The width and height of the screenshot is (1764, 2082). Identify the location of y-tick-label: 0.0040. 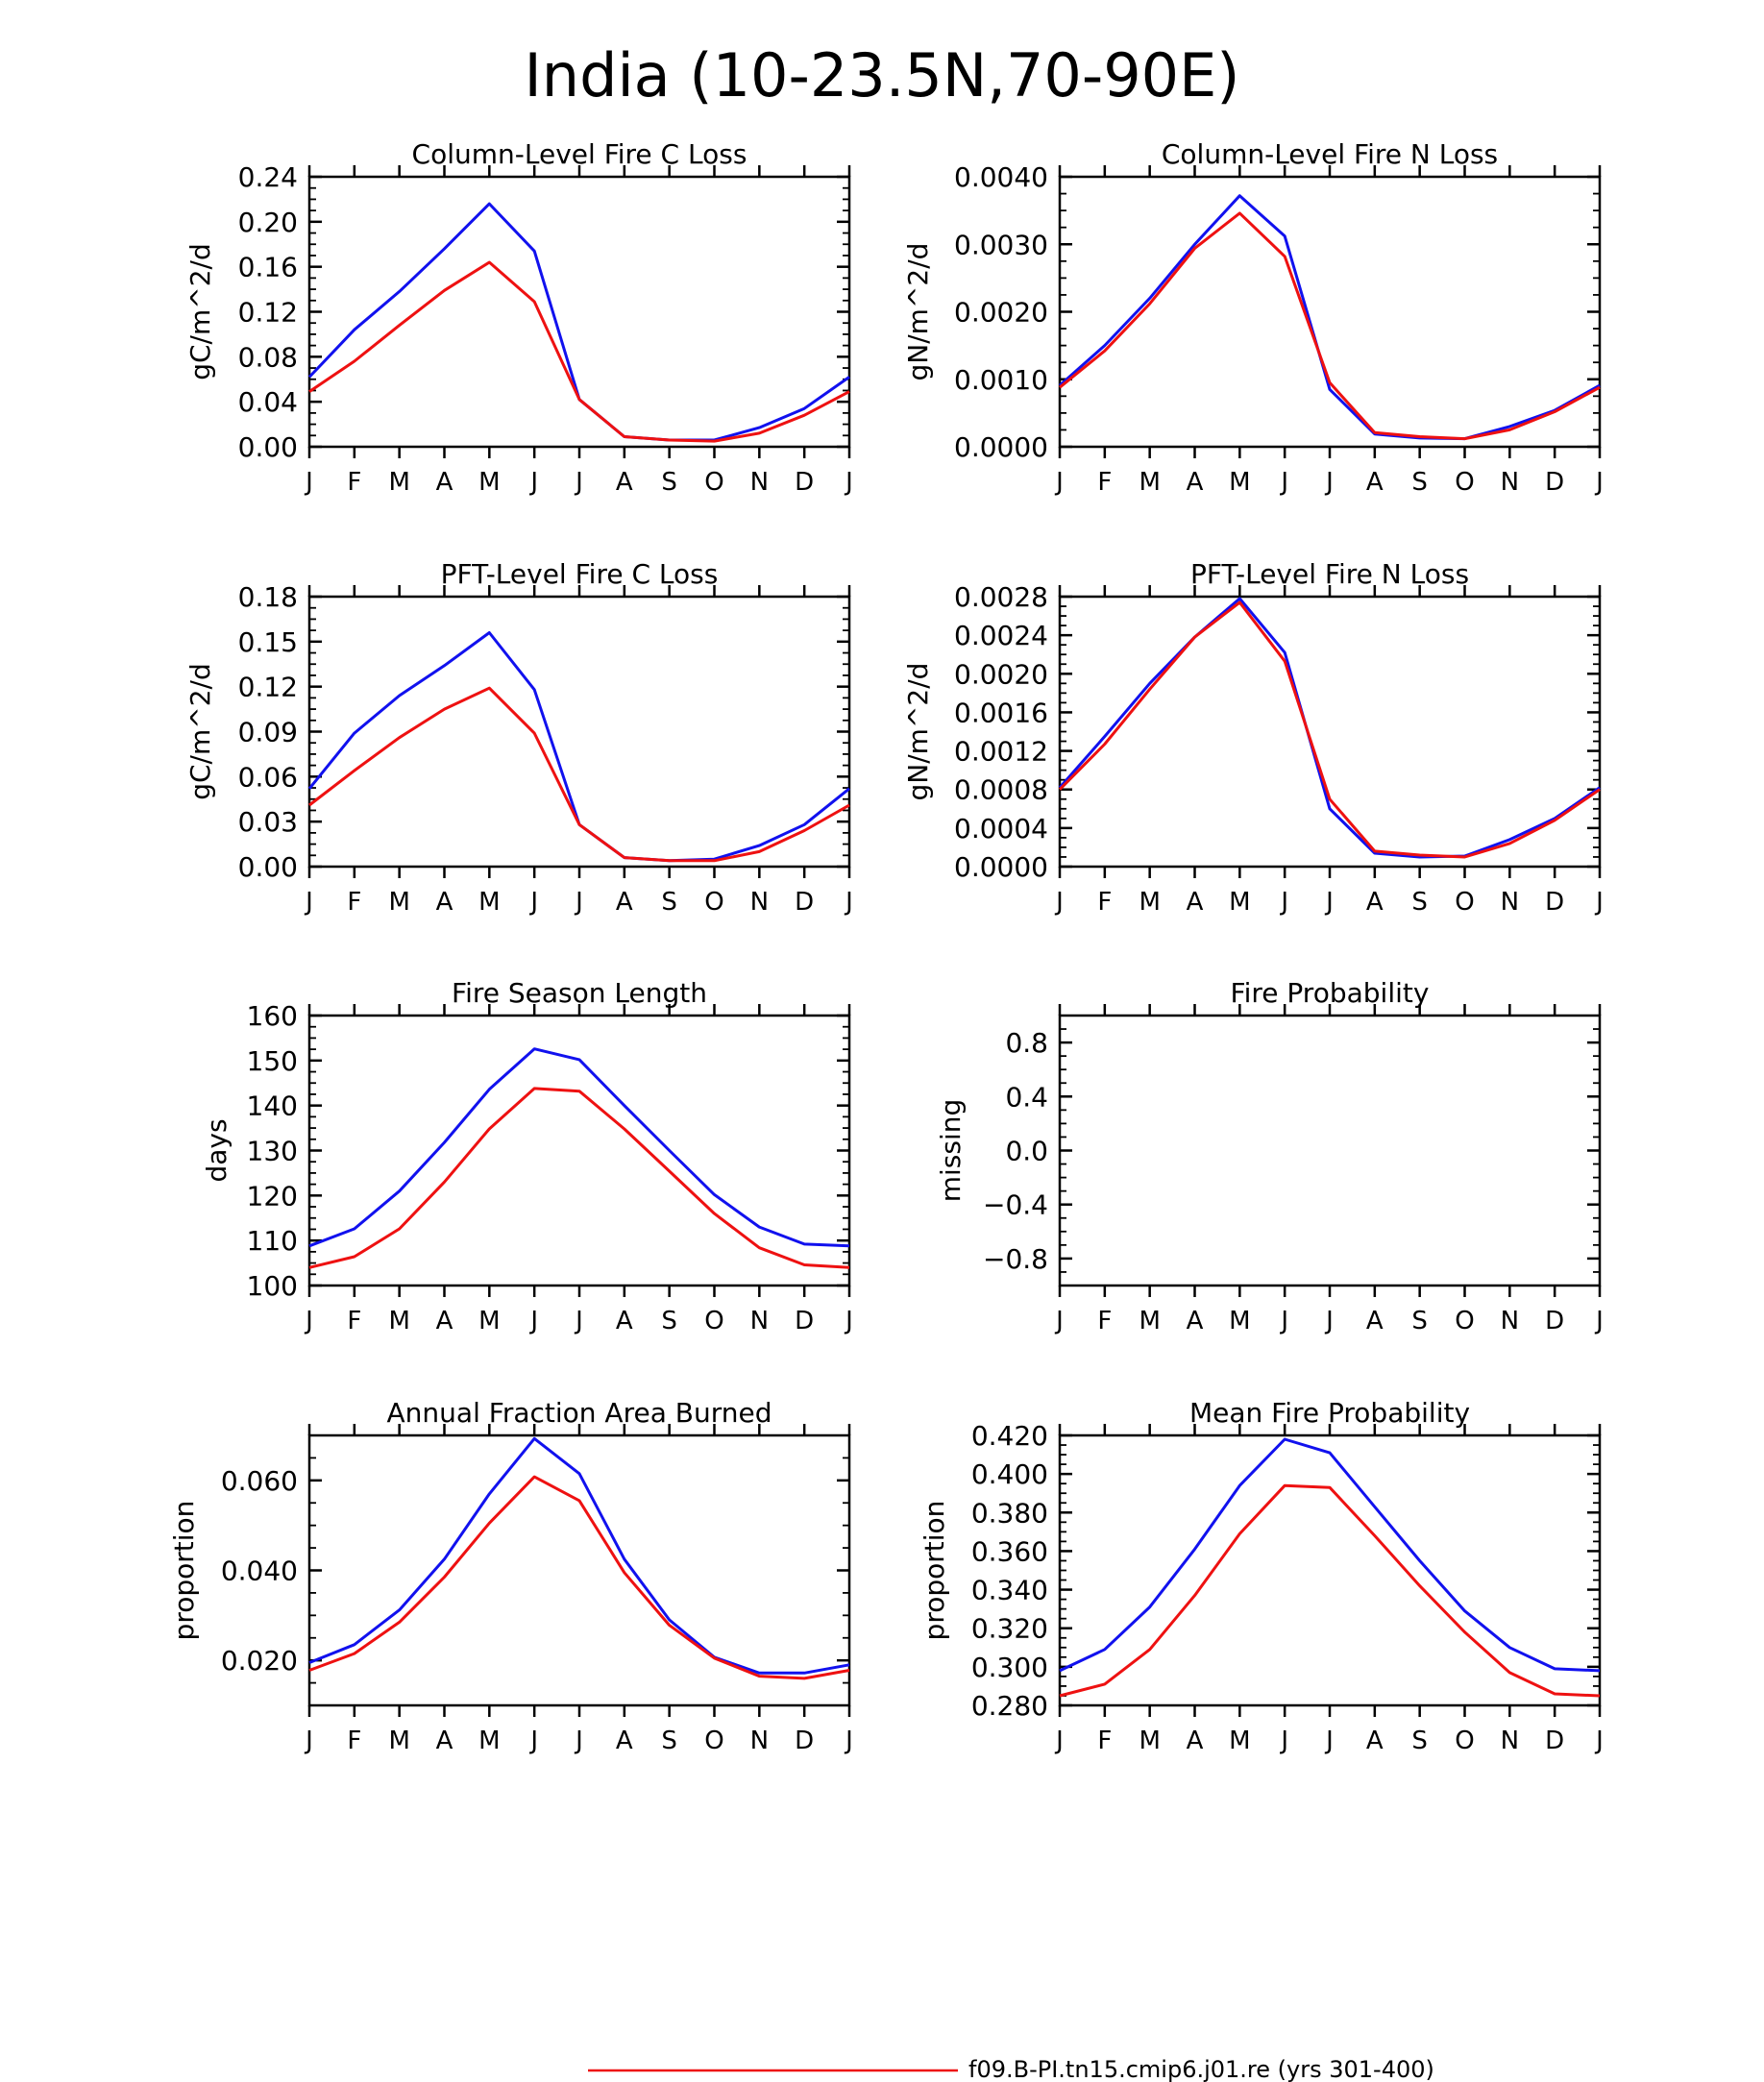
(1001, 177).